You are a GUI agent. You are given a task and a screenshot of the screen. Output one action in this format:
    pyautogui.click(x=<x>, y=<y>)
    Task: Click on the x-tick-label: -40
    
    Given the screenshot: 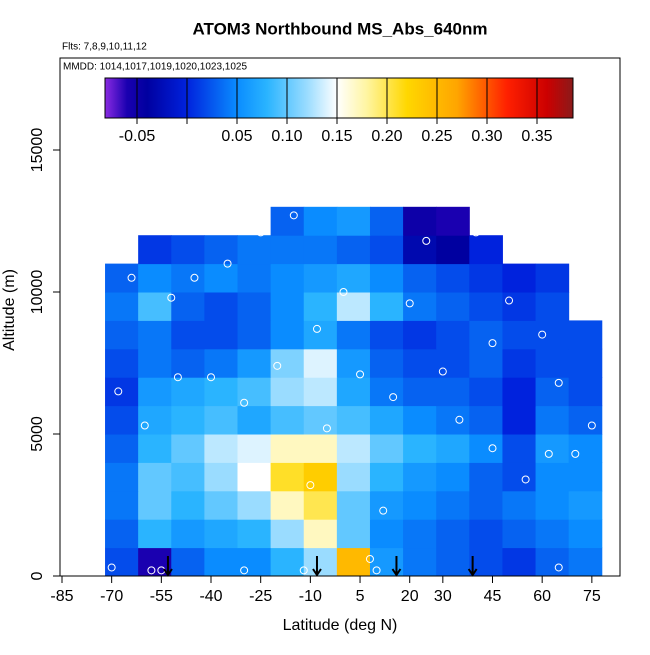 What is the action you would take?
    pyautogui.click(x=210, y=596)
    